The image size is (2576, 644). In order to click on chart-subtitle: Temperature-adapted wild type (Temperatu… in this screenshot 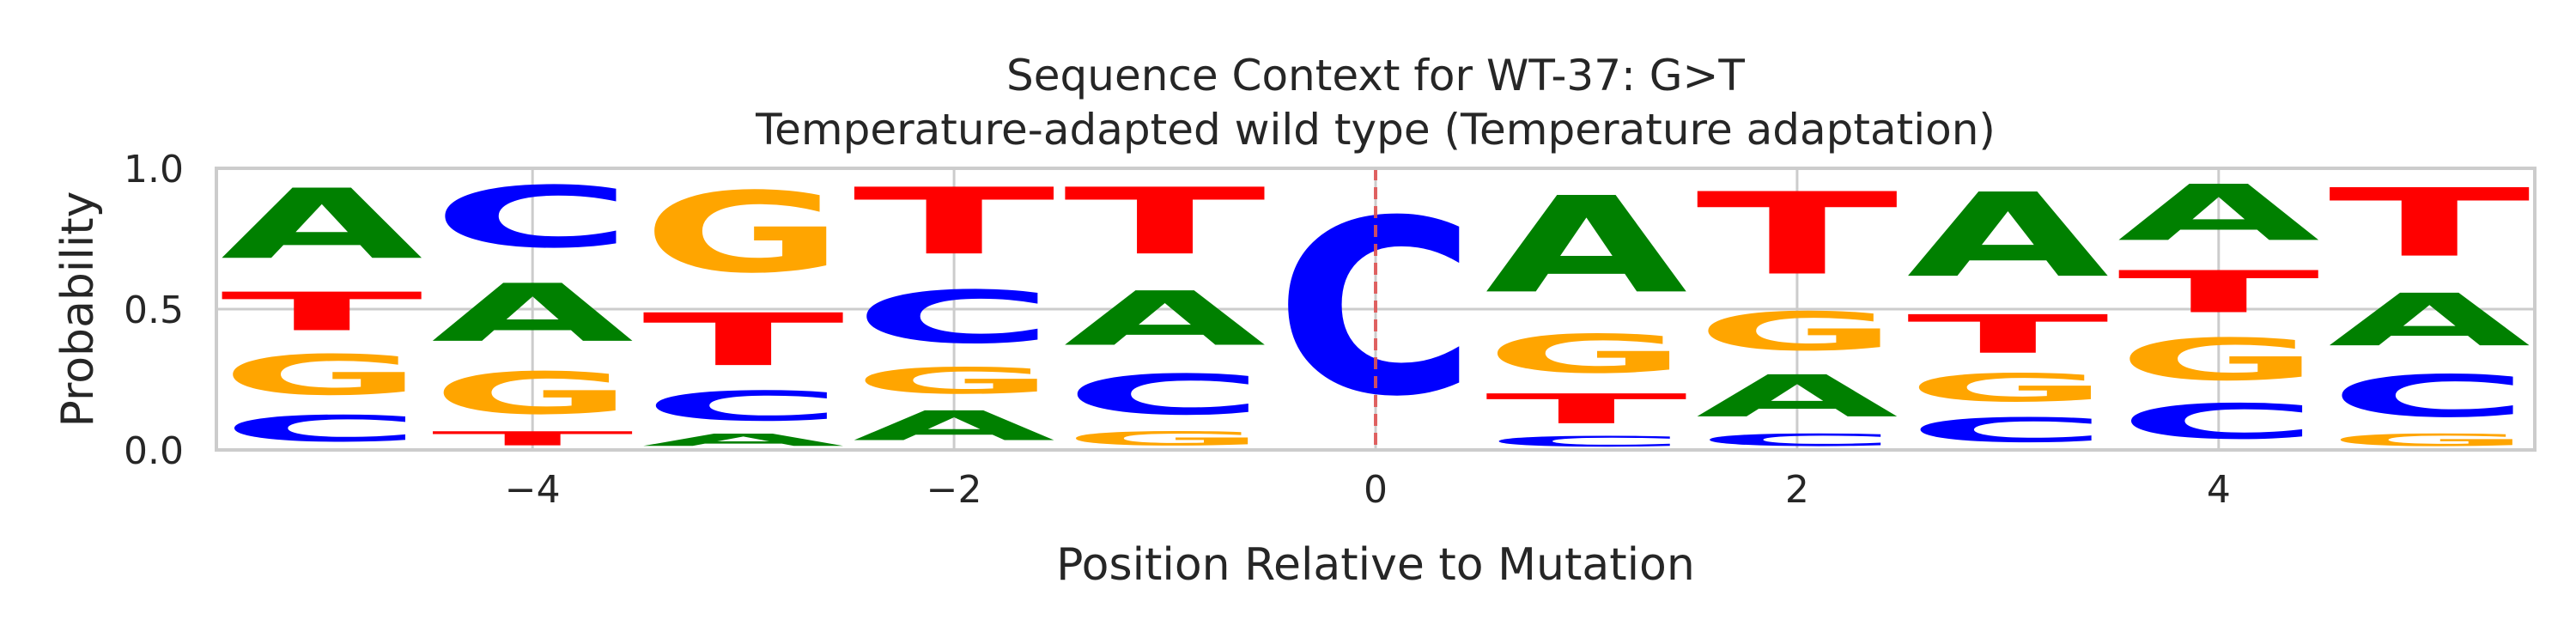, I will do `click(1375, 130)`.